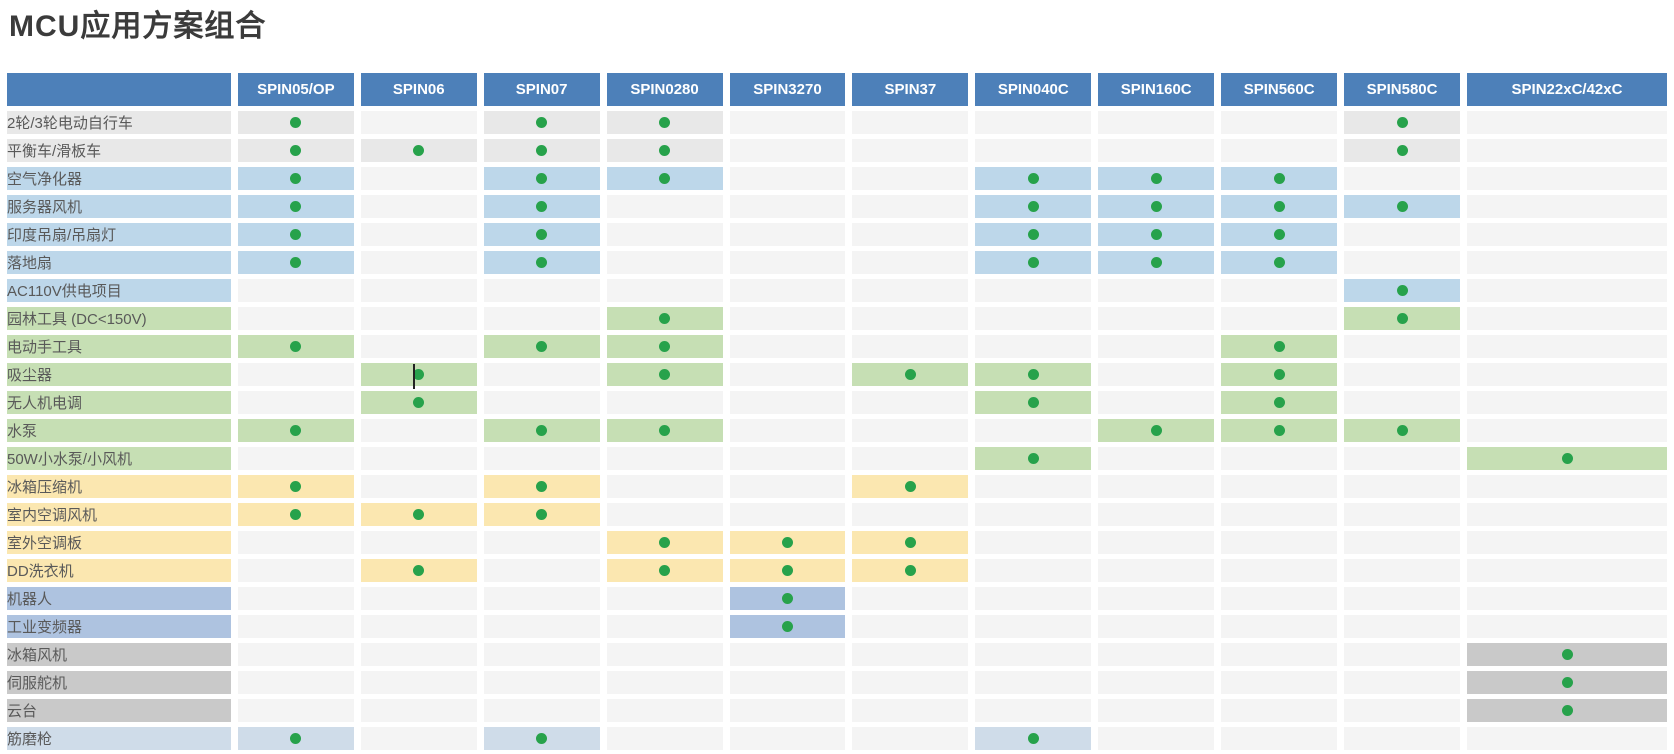 Image resolution: width=1674 pixels, height=754 pixels. Describe the element at coordinates (119, 682) in the screenshot. I see `row-label: 伺服舵机` at that location.